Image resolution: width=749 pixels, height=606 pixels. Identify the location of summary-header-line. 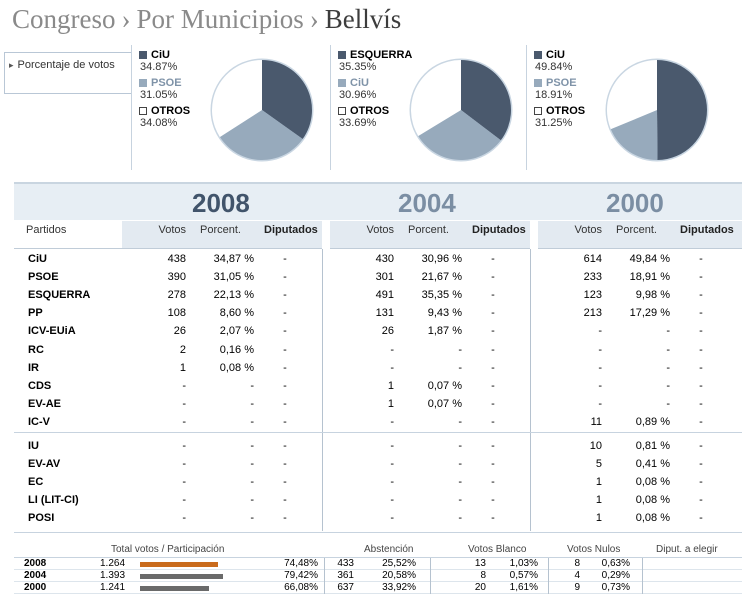
(378, 557).